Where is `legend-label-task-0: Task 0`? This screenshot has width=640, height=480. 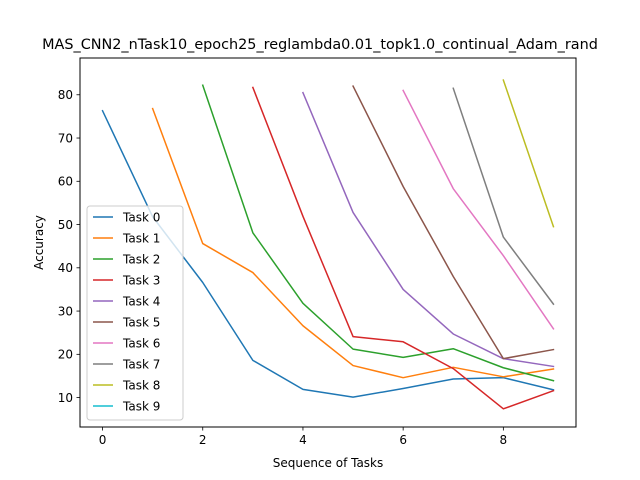 legend-label-task-0: Task 0 is located at coordinates (141, 217).